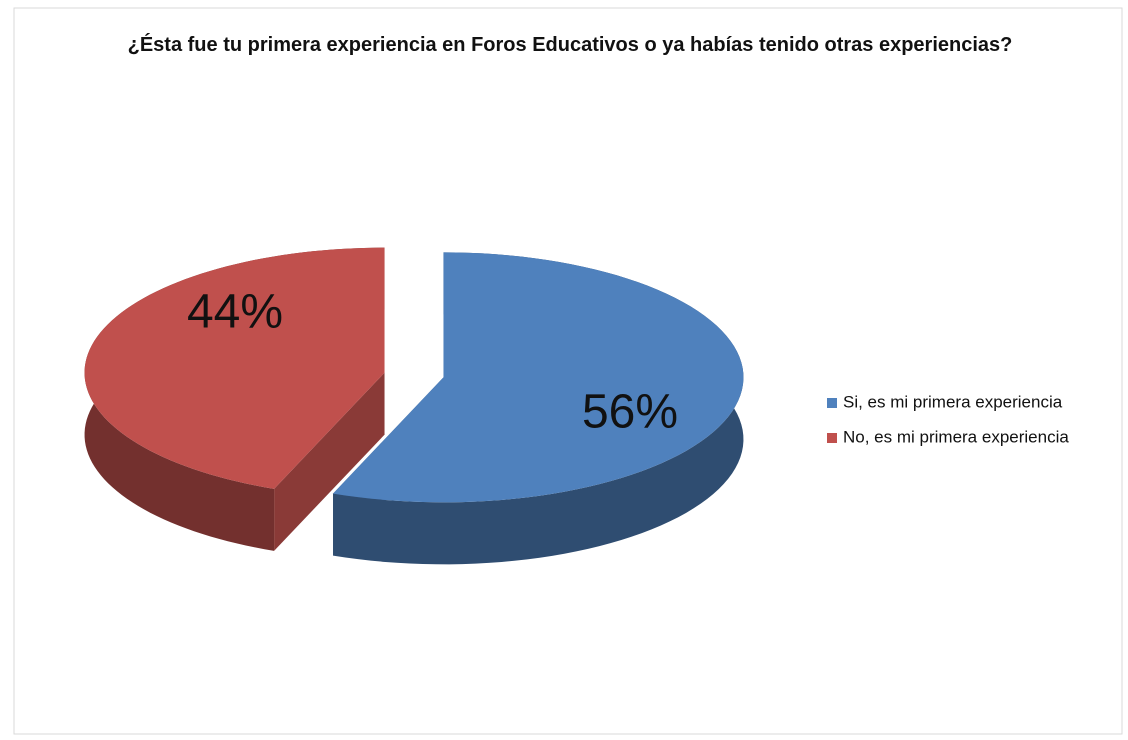 This screenshot has width=1128, height=740. What do you see at coordinates (329, 461) in the screenshot?
I see `slice-side` at bounding box center [329, 461].